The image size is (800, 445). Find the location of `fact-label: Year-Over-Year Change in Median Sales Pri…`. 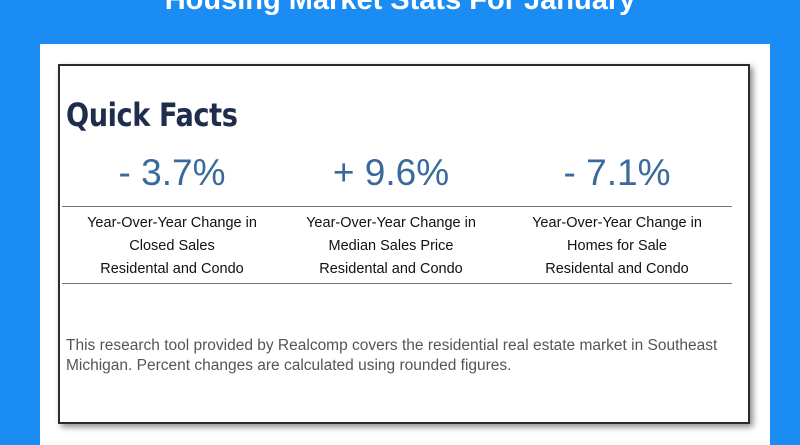

fact-label: Year-Over-Year Change in Median Sales Pri… is located at coordinates (391, 246).